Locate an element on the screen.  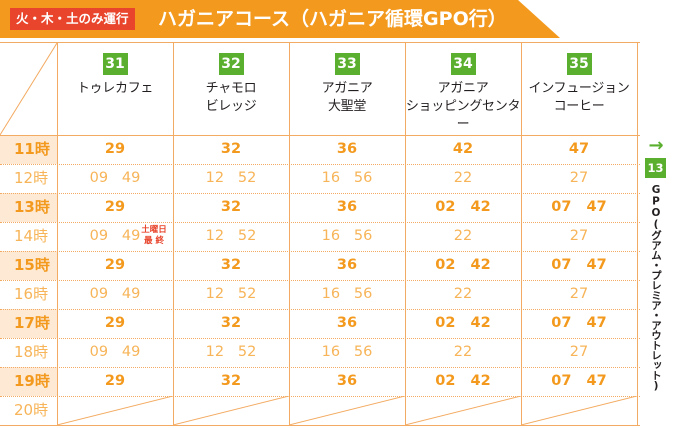
stop-header: 34 アガニア ショッピングセンター is located at coordinates (463, 93).